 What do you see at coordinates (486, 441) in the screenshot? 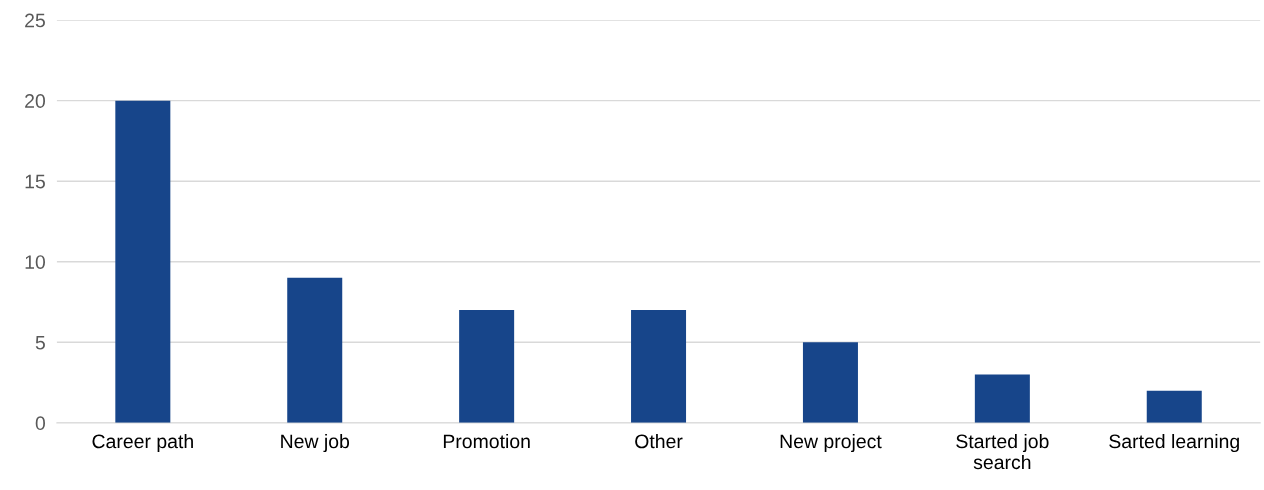
I see `x-tick-label: Promotion` at bounding box center [486, 441].